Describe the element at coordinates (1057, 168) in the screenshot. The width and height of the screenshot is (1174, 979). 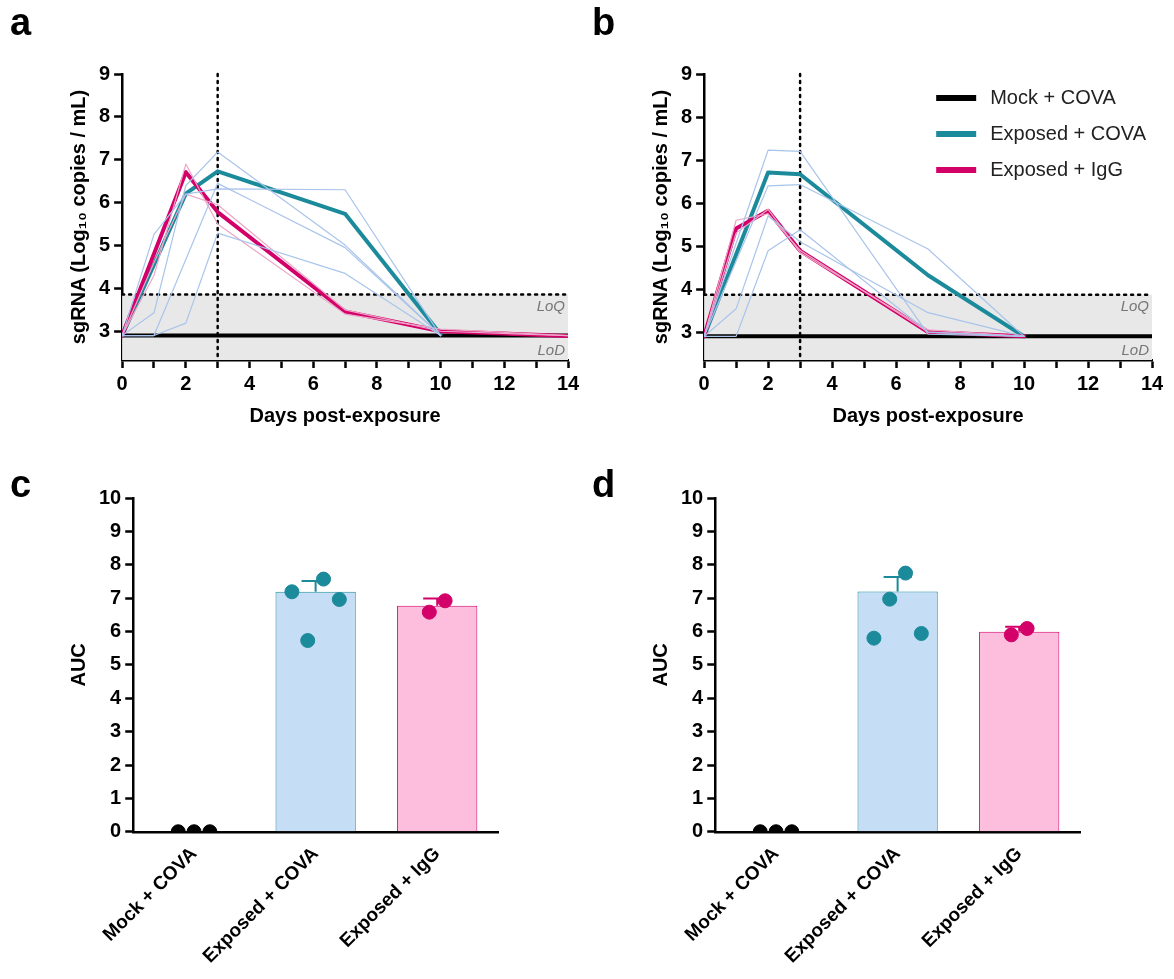
I see `legend-label: Exposed + IgG` at that location.